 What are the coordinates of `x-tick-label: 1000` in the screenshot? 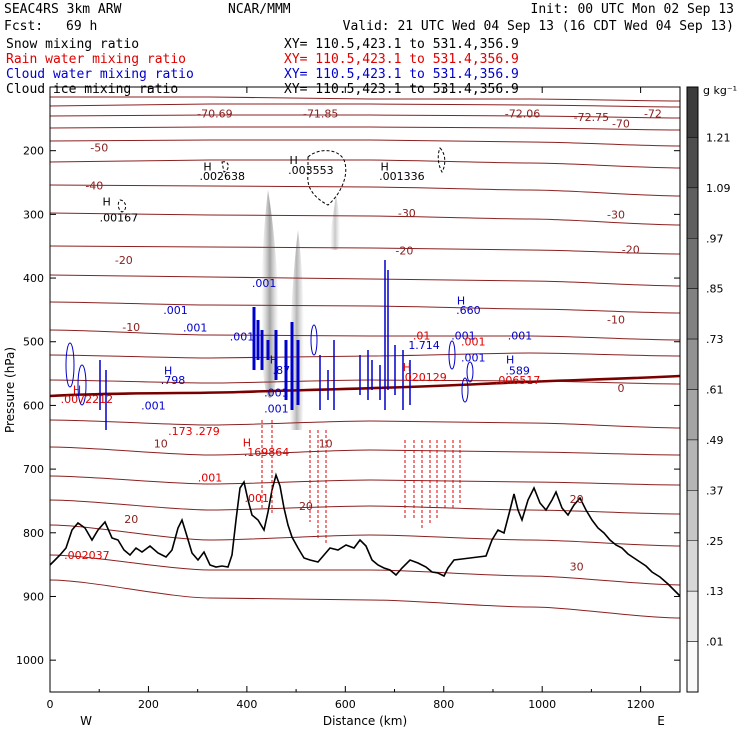 It's located at (542, 704).